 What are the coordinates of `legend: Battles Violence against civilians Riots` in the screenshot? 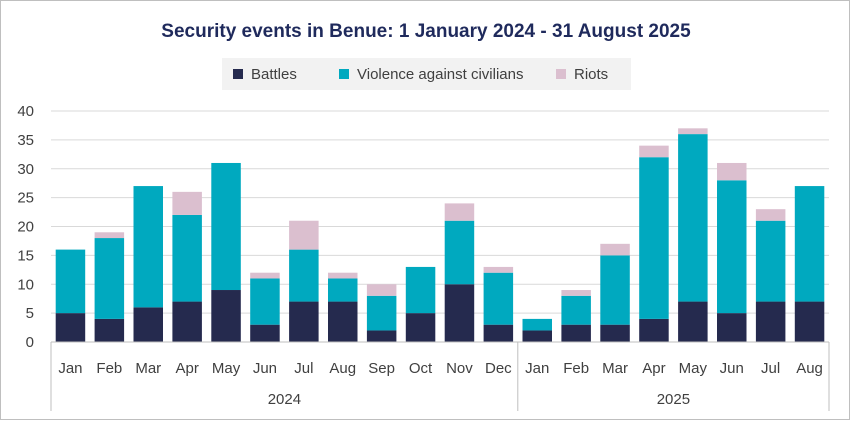 It's located at (426, 74).